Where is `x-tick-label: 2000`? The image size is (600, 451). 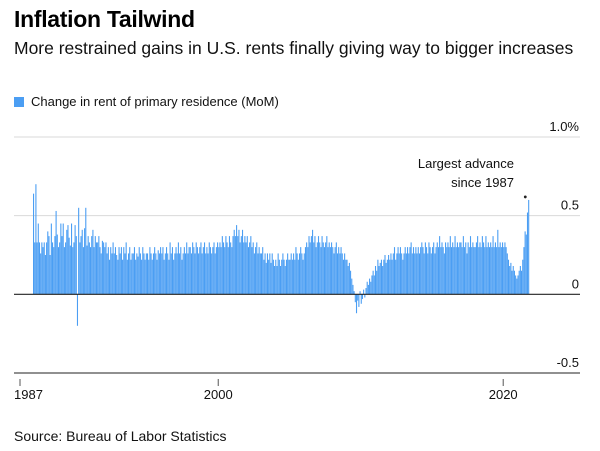
x-tick-label: 2000 is located at coordinates (218, 394).